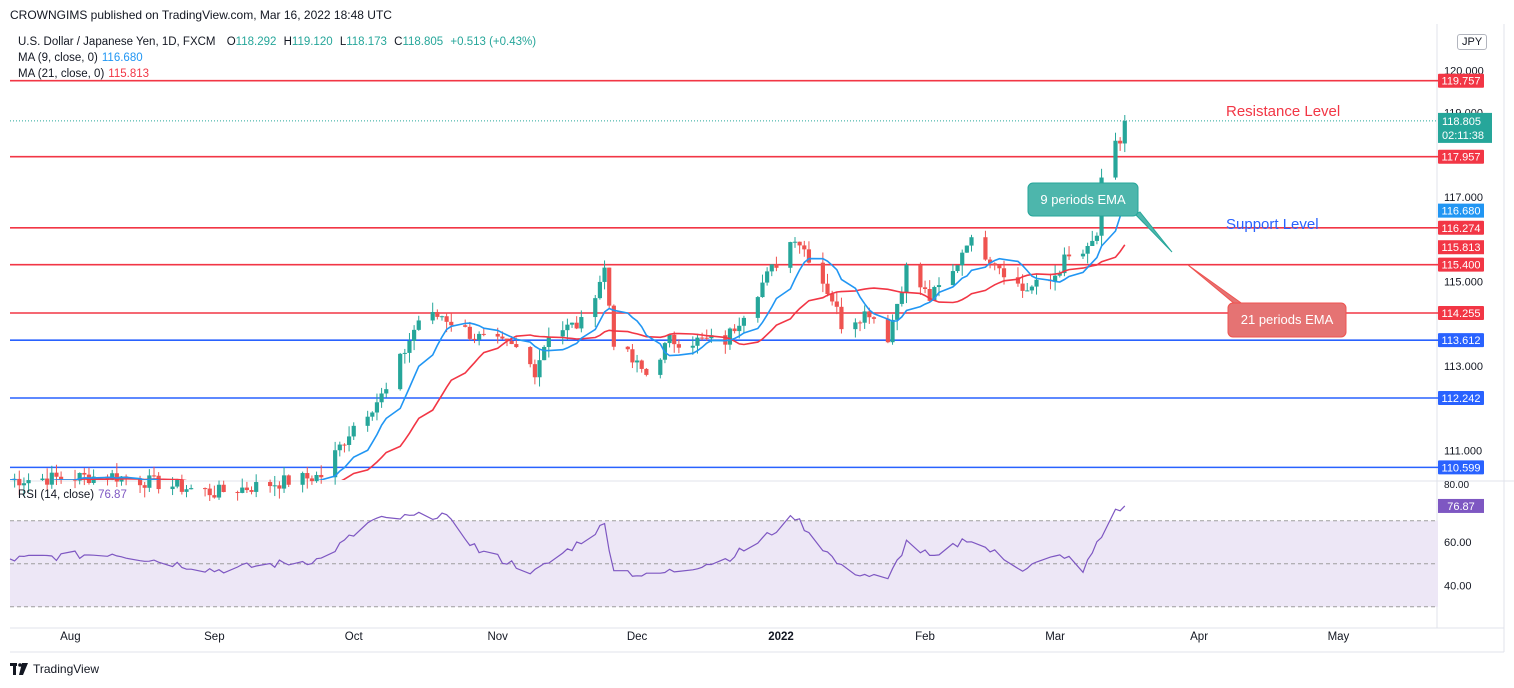 The height and width of the screenshot is (688, 1514). What do you see at coordinates (1153, 232) in the screenshot?
I see `ema9-callout-pointer` at bounding box center [1153, 232].